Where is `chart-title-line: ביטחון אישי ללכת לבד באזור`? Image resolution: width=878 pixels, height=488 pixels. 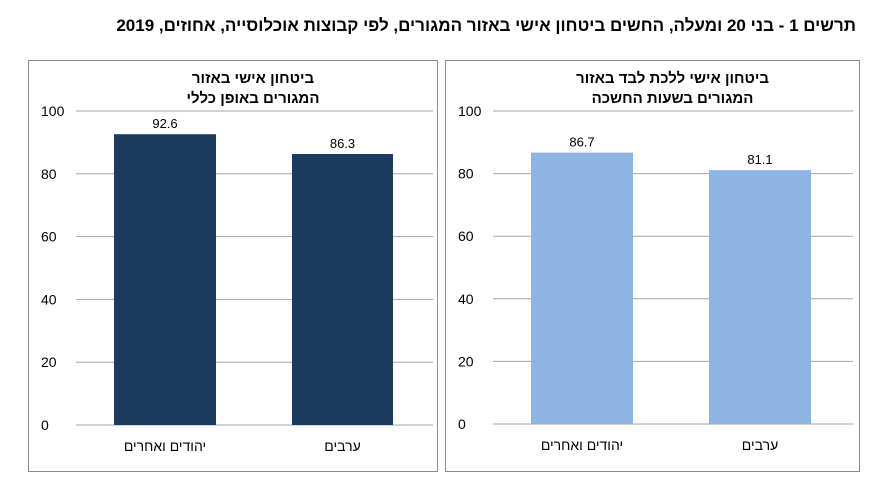
chart-title-line: ביטחון אישי ללכת לבד באזור is located at coordinates (672, 78).